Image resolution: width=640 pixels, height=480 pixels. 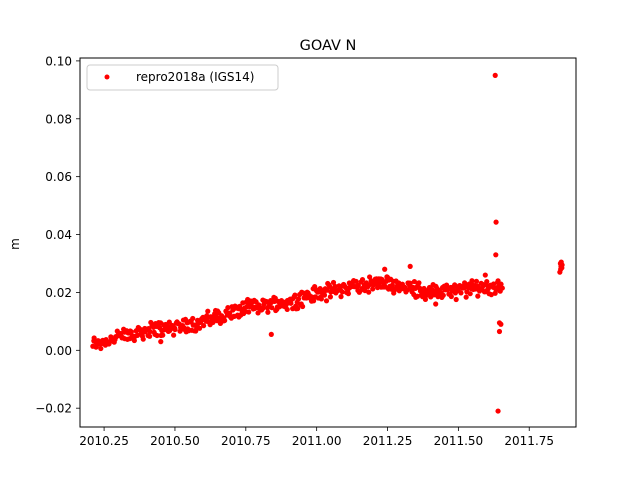 I want to click on x-tick-label: 2011.00, so click(x=317, y=441).